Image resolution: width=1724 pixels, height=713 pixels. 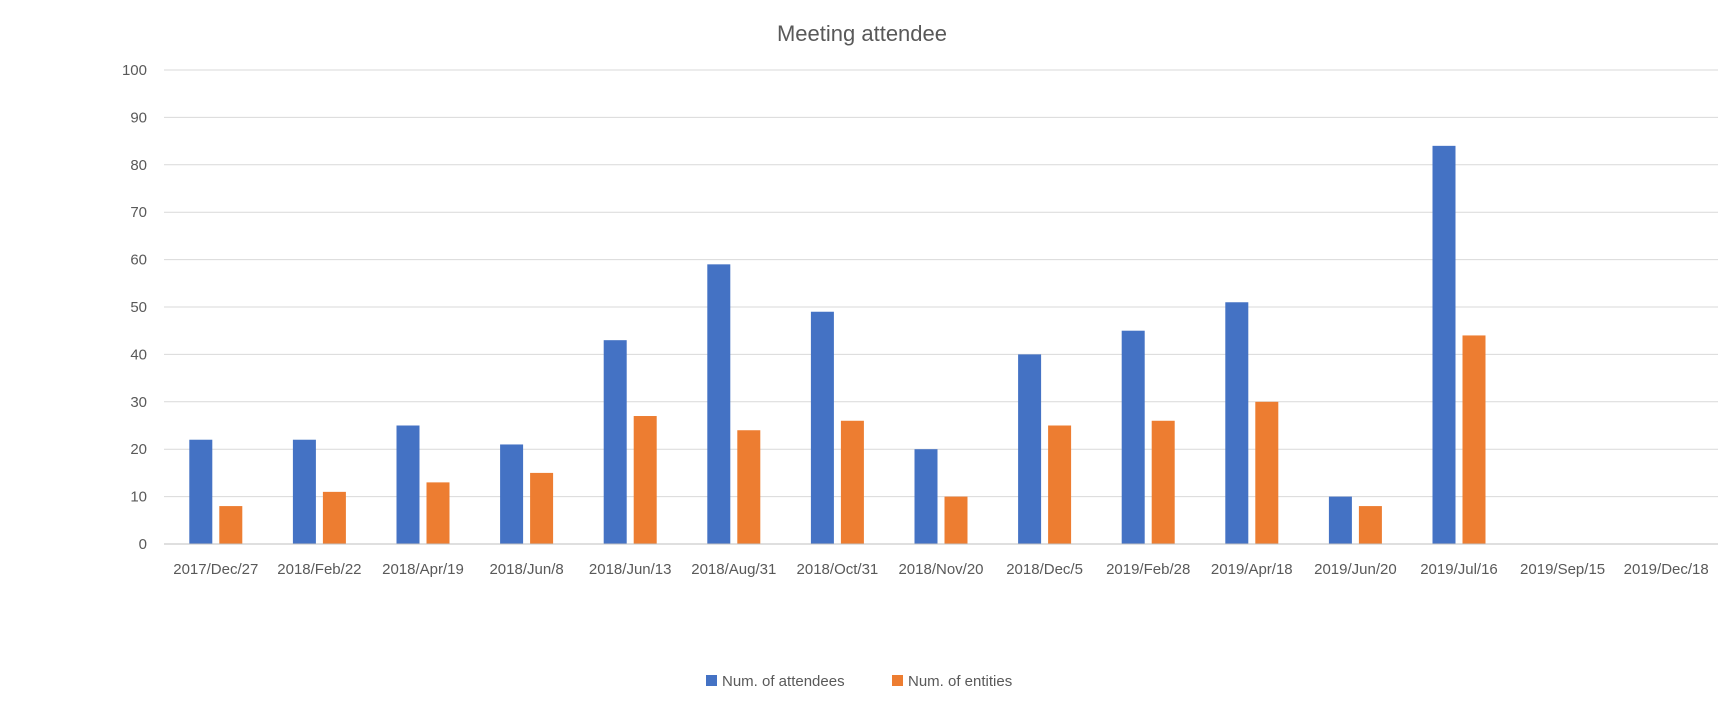 What do you see at coordinates (630, 569) in the screenshot?
I see `x-tick-label-4: 2018/Jun/13` at bounding box center [630, 569].